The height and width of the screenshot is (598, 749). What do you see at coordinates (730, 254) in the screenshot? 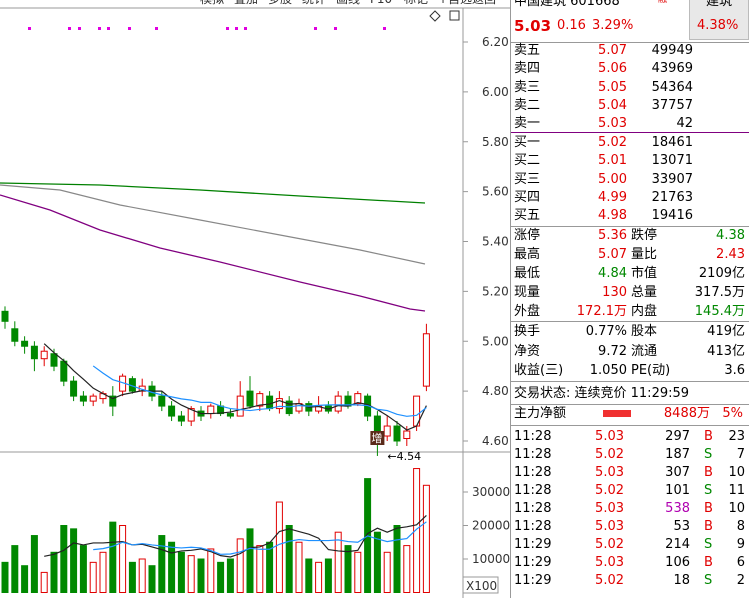
I see `stat-value: 2.43` at bounding box center [730, 254].